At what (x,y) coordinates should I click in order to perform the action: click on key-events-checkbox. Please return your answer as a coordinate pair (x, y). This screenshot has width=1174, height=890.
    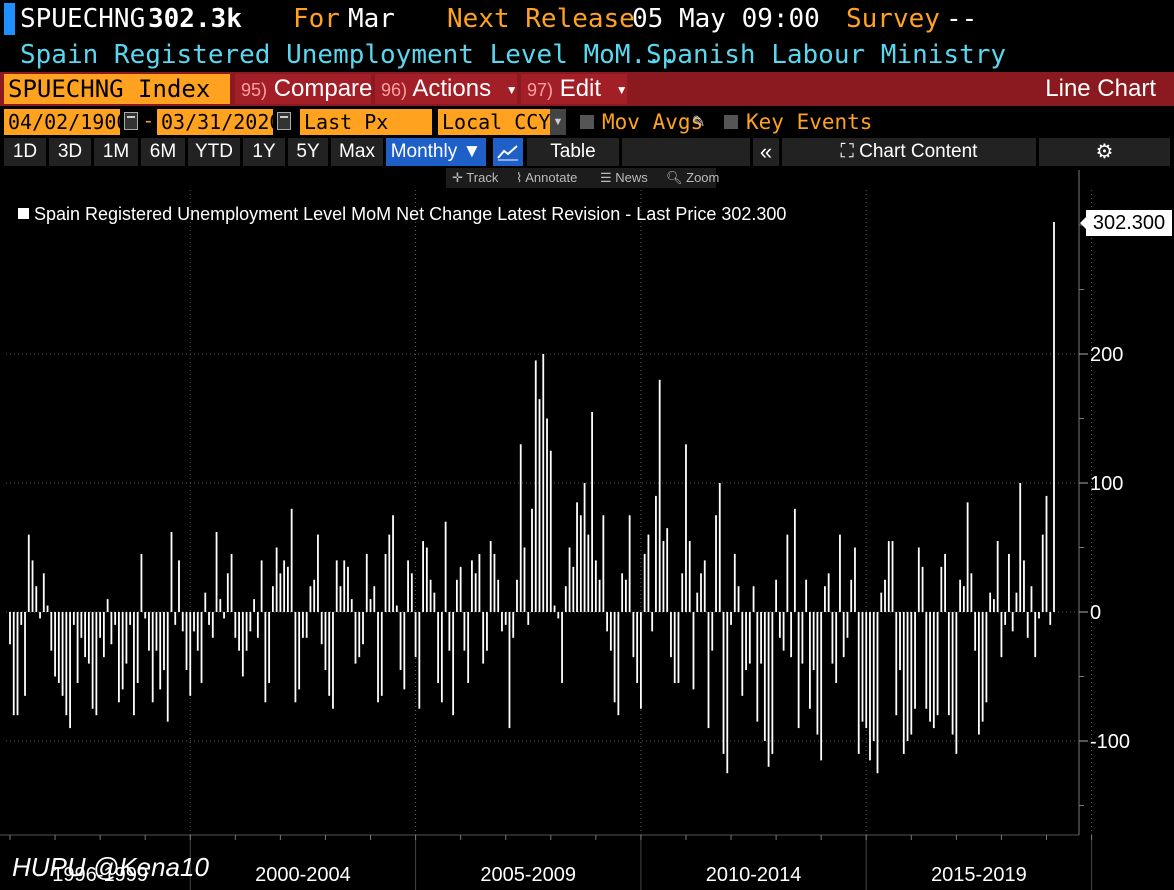
    Looking at the image, I should click on (731, 122).